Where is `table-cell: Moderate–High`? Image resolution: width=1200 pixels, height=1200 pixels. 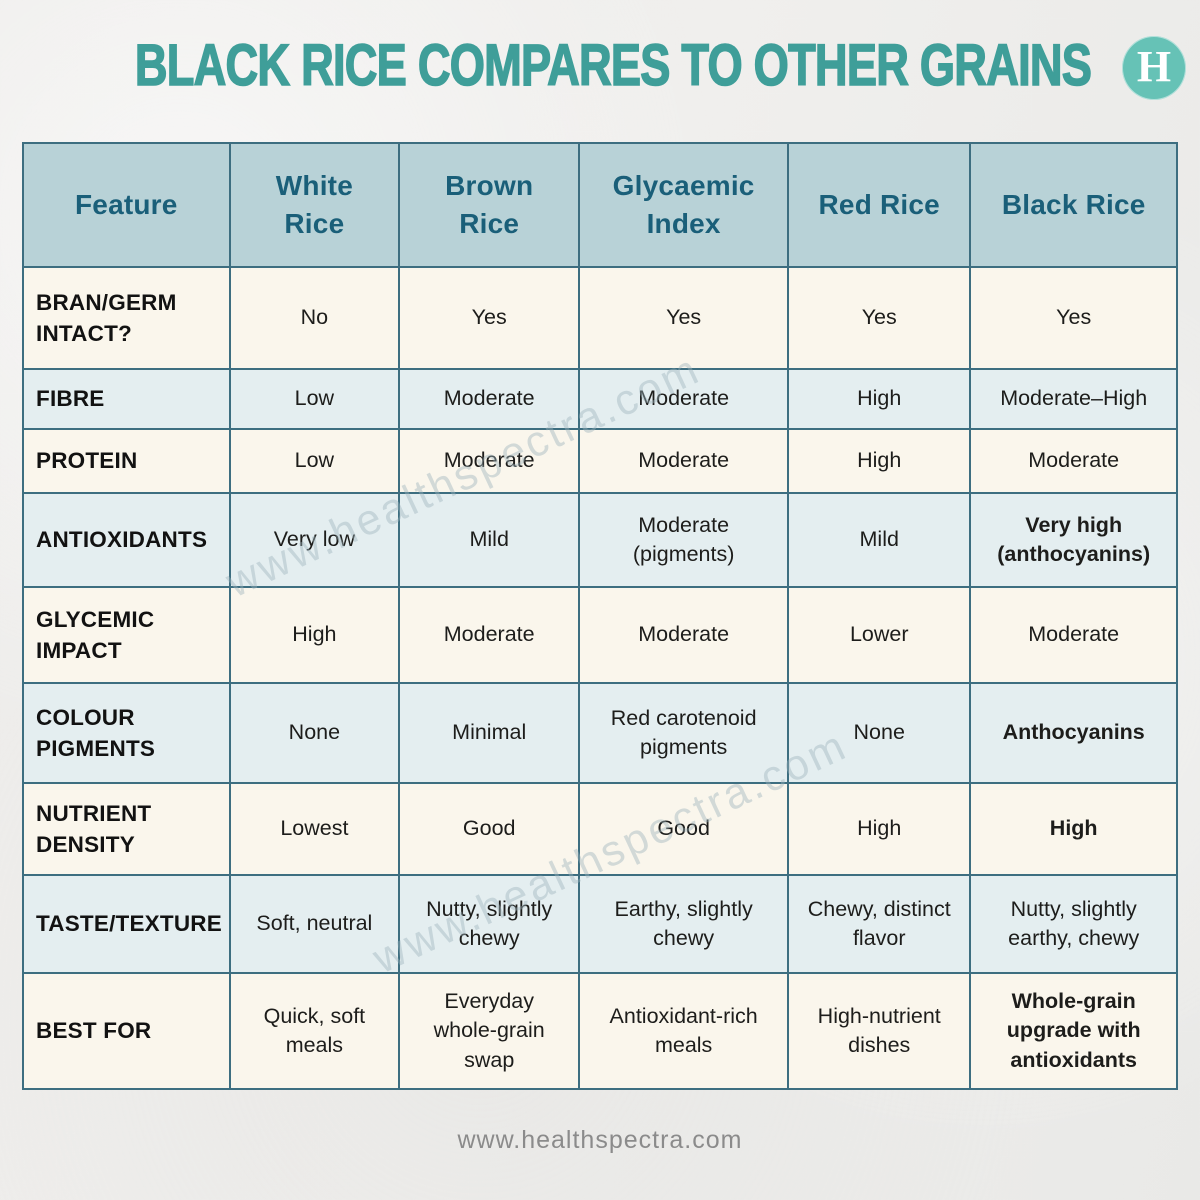 table-cell: Moderate–High is located at coordinates (1073, 399).